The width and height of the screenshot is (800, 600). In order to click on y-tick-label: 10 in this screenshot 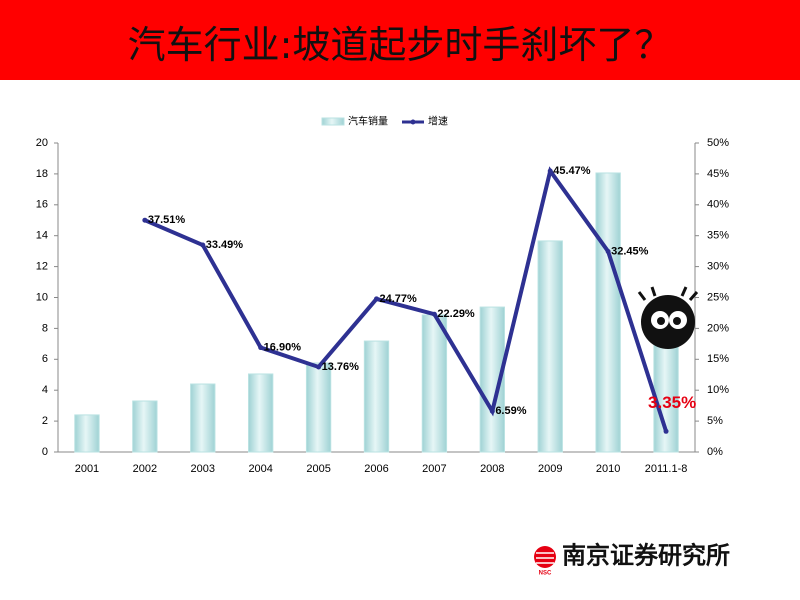, I will do `click(42, 297)`.